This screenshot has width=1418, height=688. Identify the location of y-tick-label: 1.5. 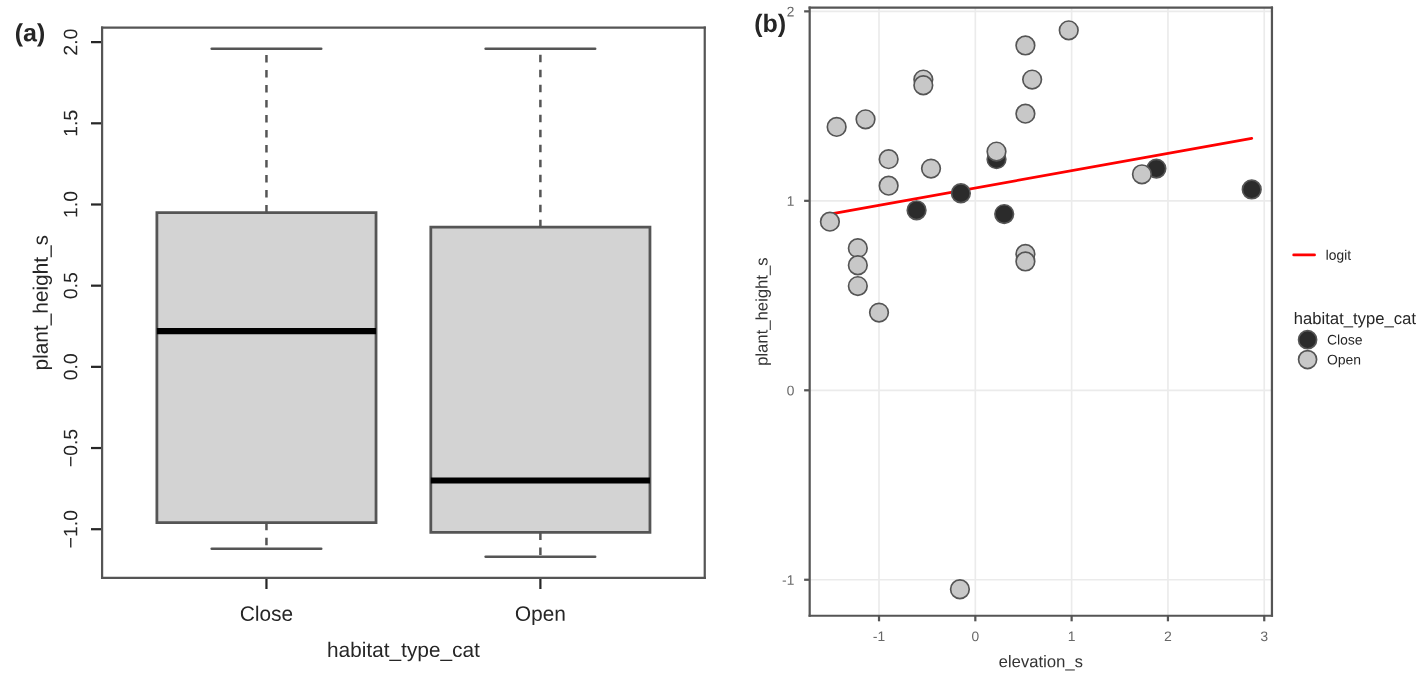
(70, 123).